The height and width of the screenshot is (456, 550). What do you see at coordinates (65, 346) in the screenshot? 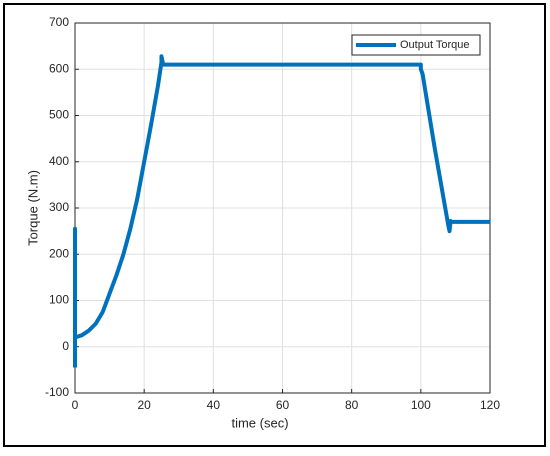
I see `y-tick-label: 0` at bounding box center [65, 346].